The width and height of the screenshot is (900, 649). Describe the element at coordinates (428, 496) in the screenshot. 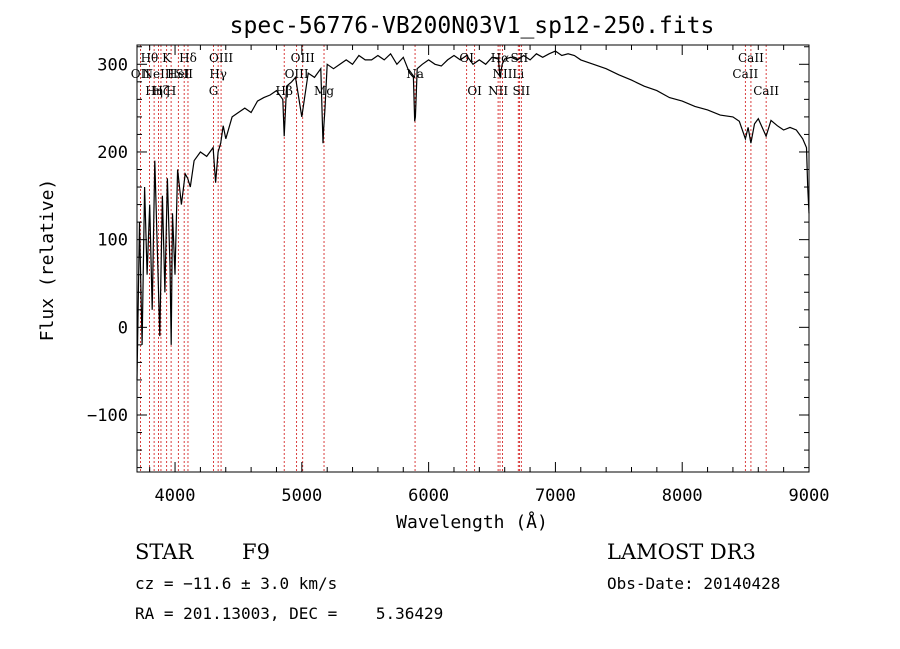

I see `x-tick-label: 6000` at that location.